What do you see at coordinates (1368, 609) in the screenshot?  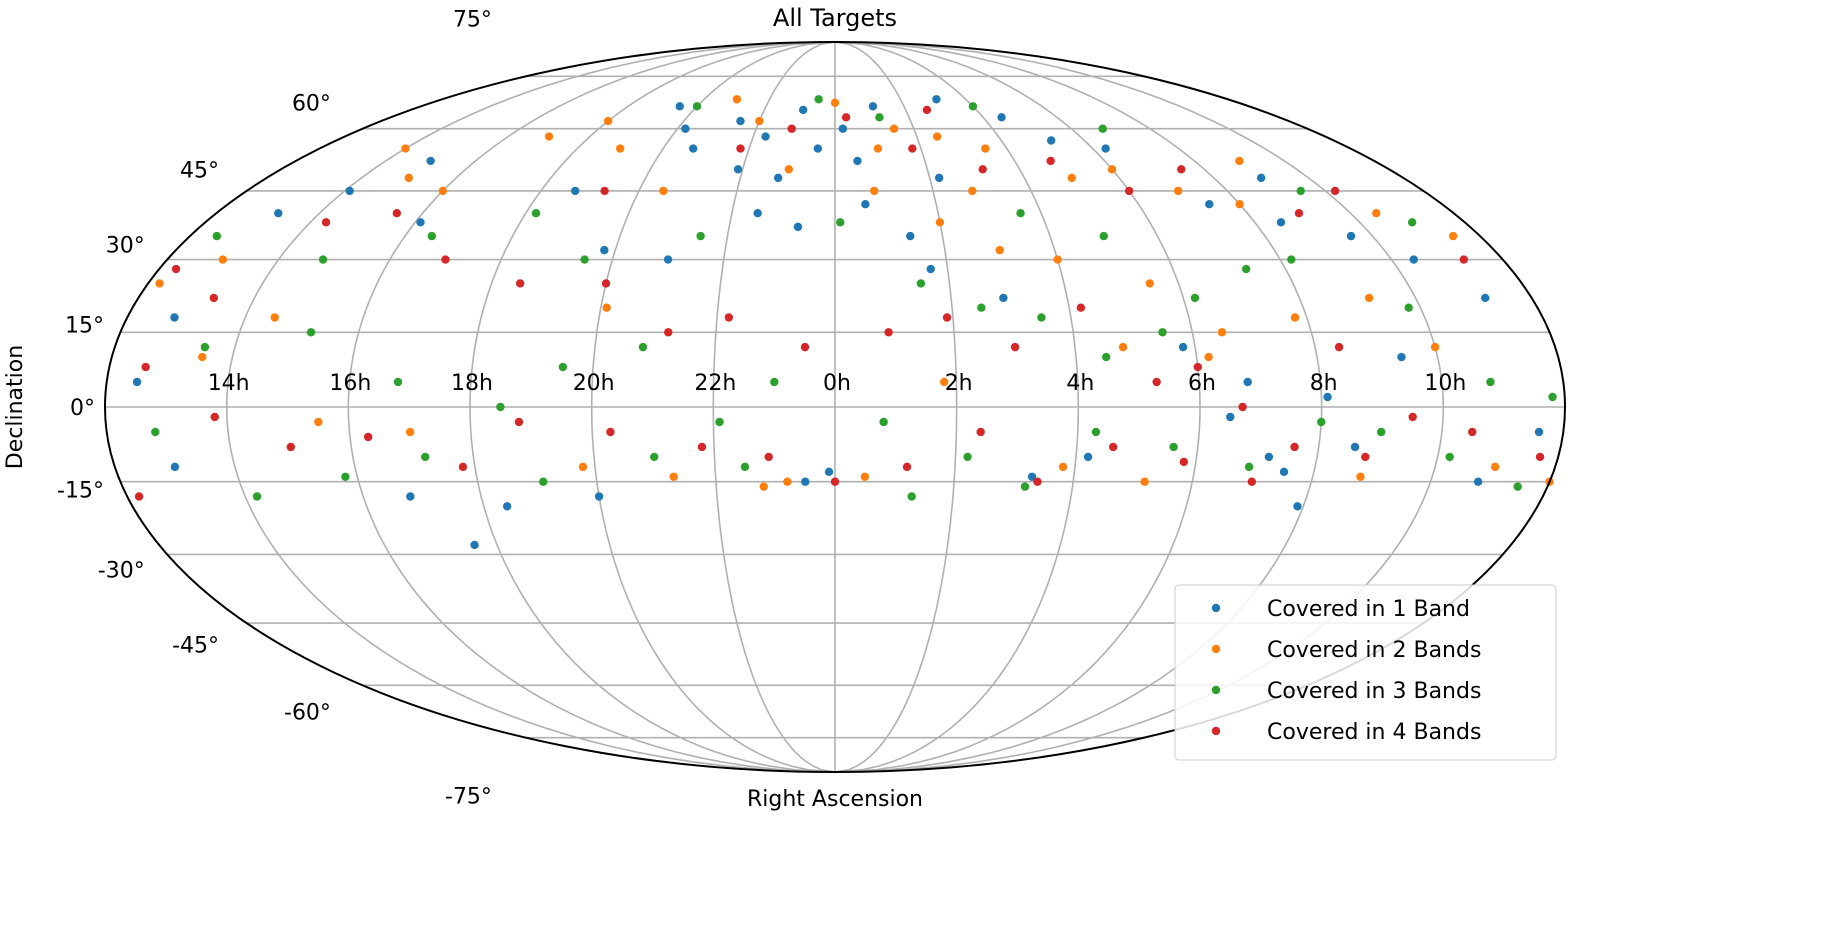 I see `legend-label: Covered in 1 Band` at bounding box center [1368, 609].